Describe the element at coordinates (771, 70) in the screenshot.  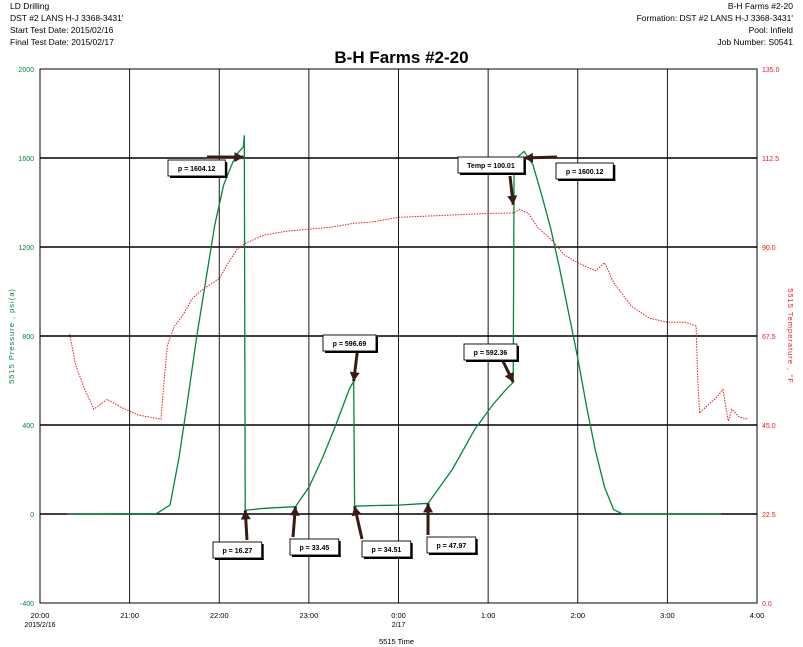
I see `y-right-tick-label: 135.0` at that location.